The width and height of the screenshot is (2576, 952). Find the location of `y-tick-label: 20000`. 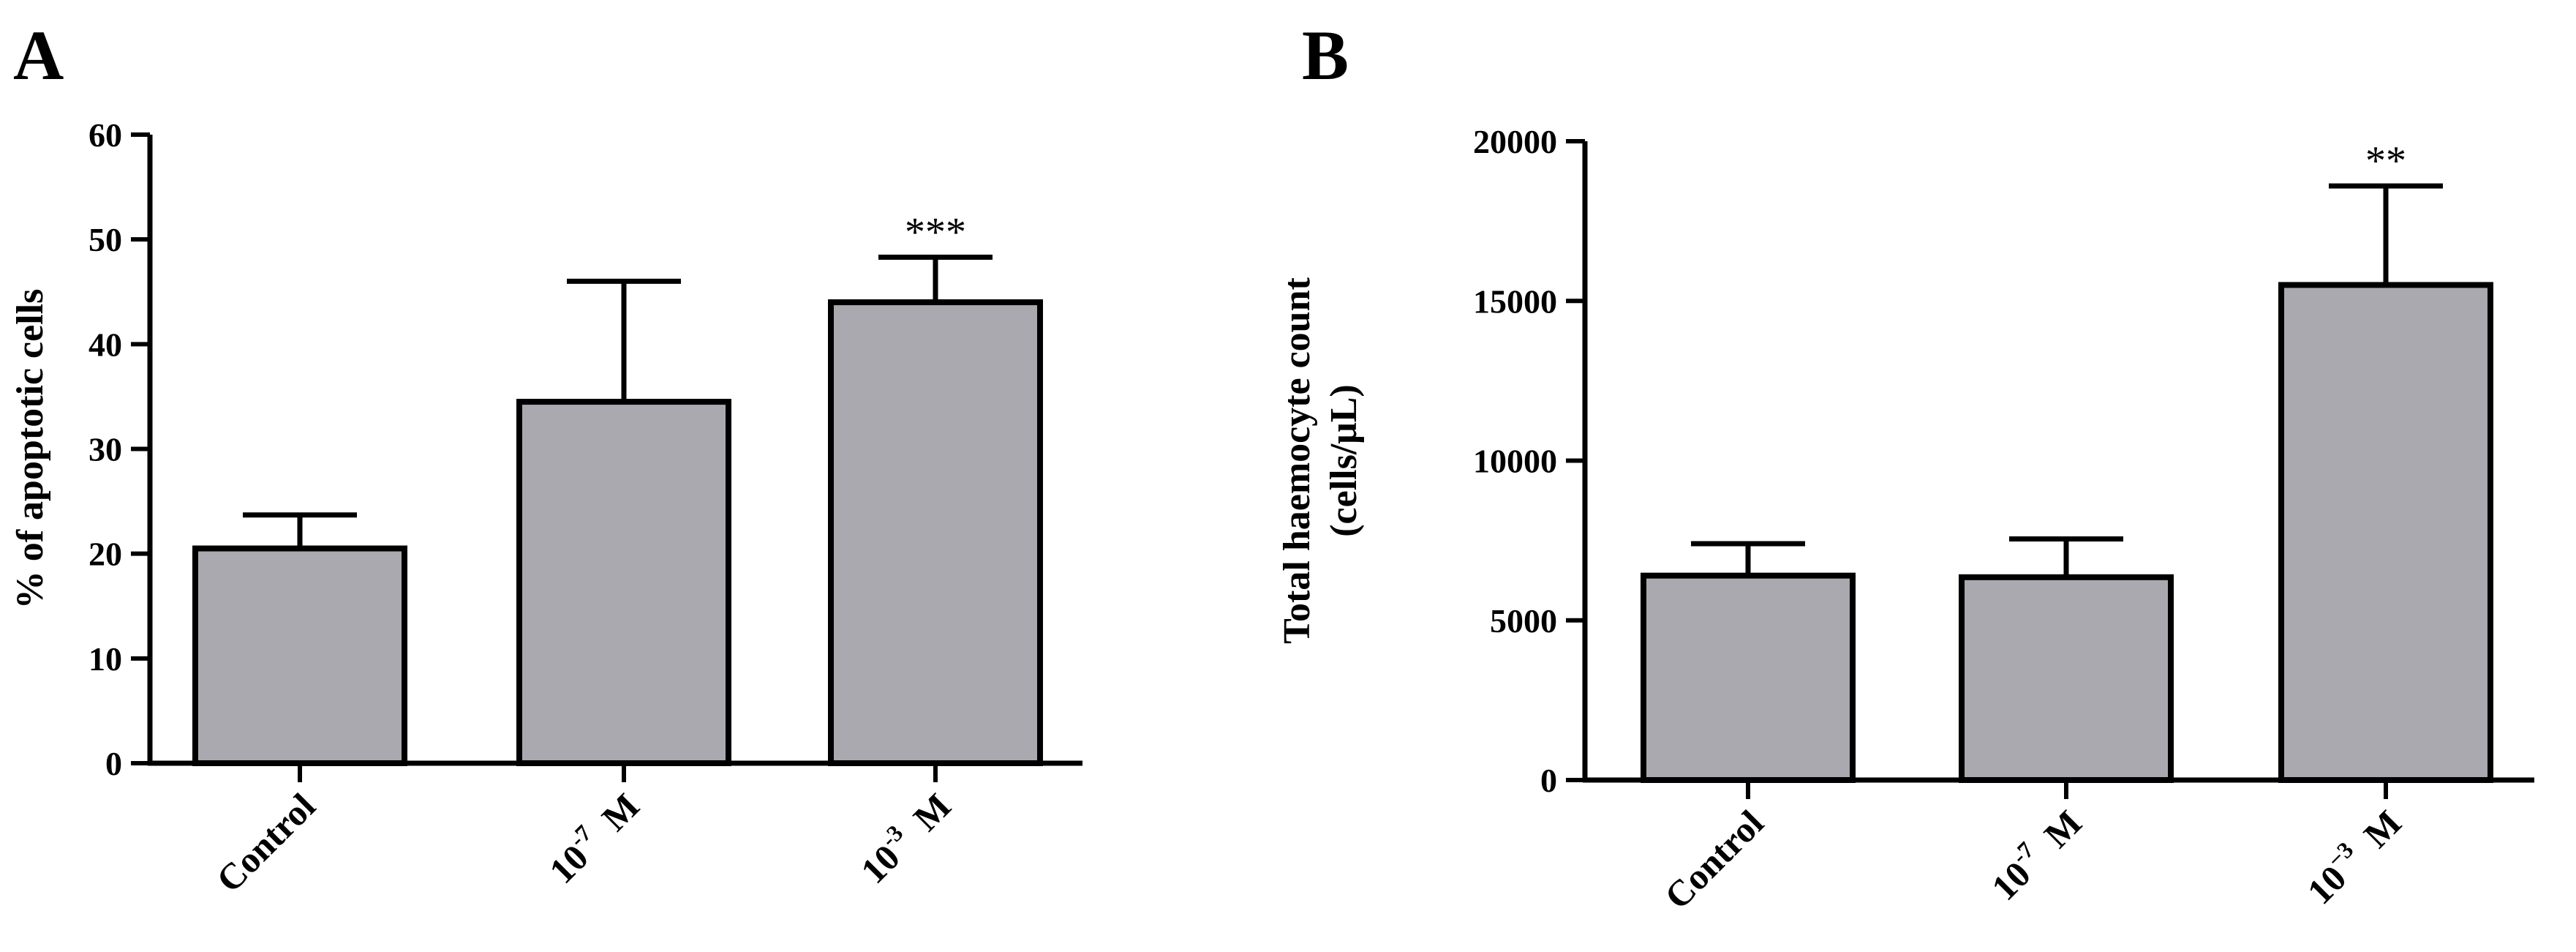

y-tick-label: 20000 is located at coordinates (1515, 141).